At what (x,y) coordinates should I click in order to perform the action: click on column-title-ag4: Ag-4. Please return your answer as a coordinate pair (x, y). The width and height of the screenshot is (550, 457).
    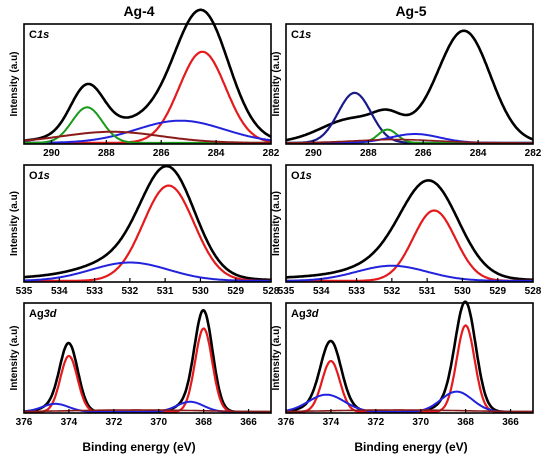
    Looking at the image, I should click on (138, 11).